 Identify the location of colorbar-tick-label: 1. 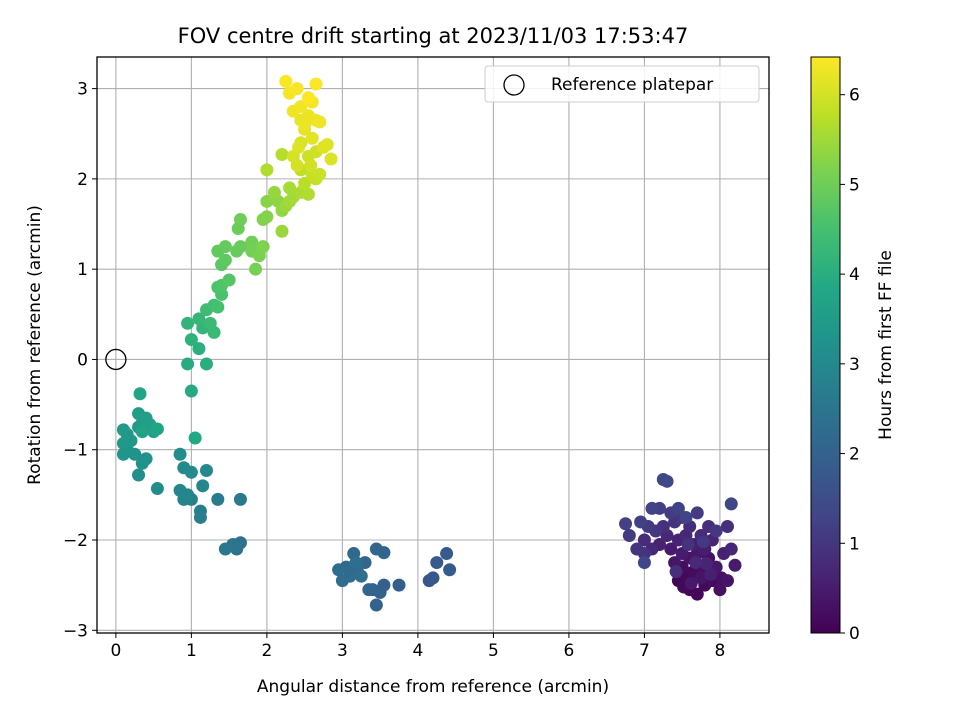
(854, 544).